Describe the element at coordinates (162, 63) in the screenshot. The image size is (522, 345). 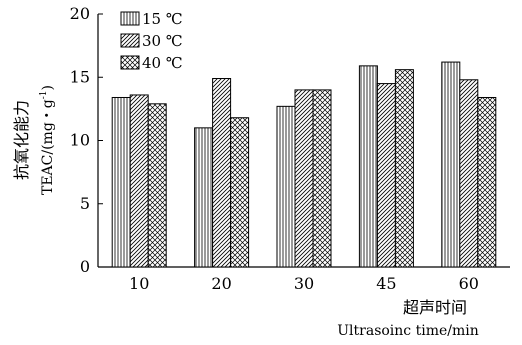
I see `legend-label: 40 ℃` at that location.